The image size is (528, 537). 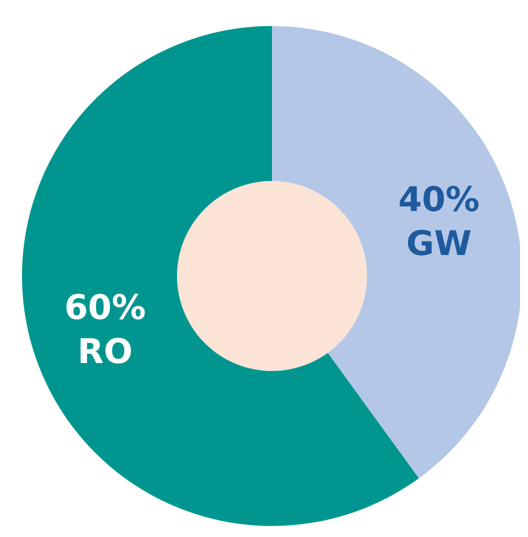 I want to click on data-label: 40%, so click(x=439, y=200).